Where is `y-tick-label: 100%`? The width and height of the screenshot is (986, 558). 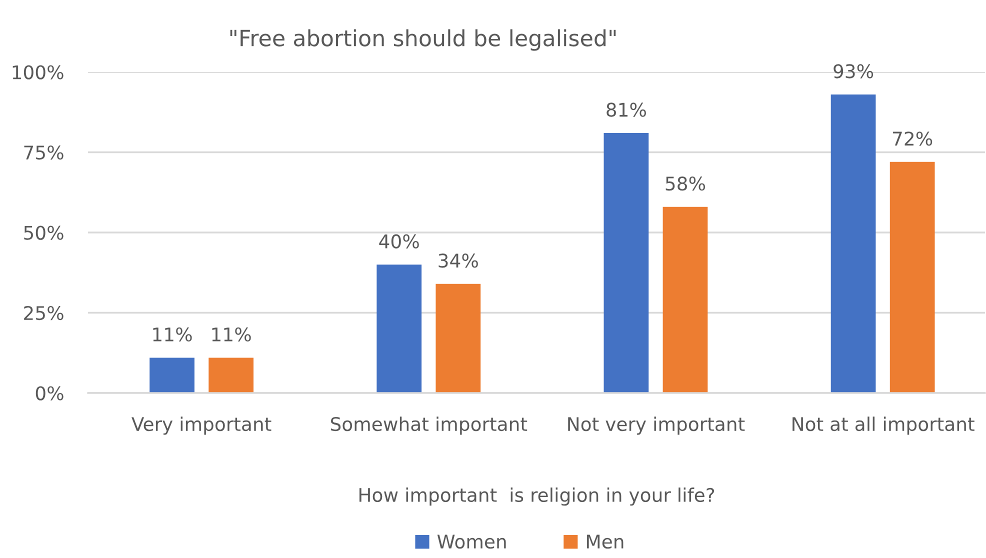
y-tick-label: 100% is located at coordinates (38, 72).